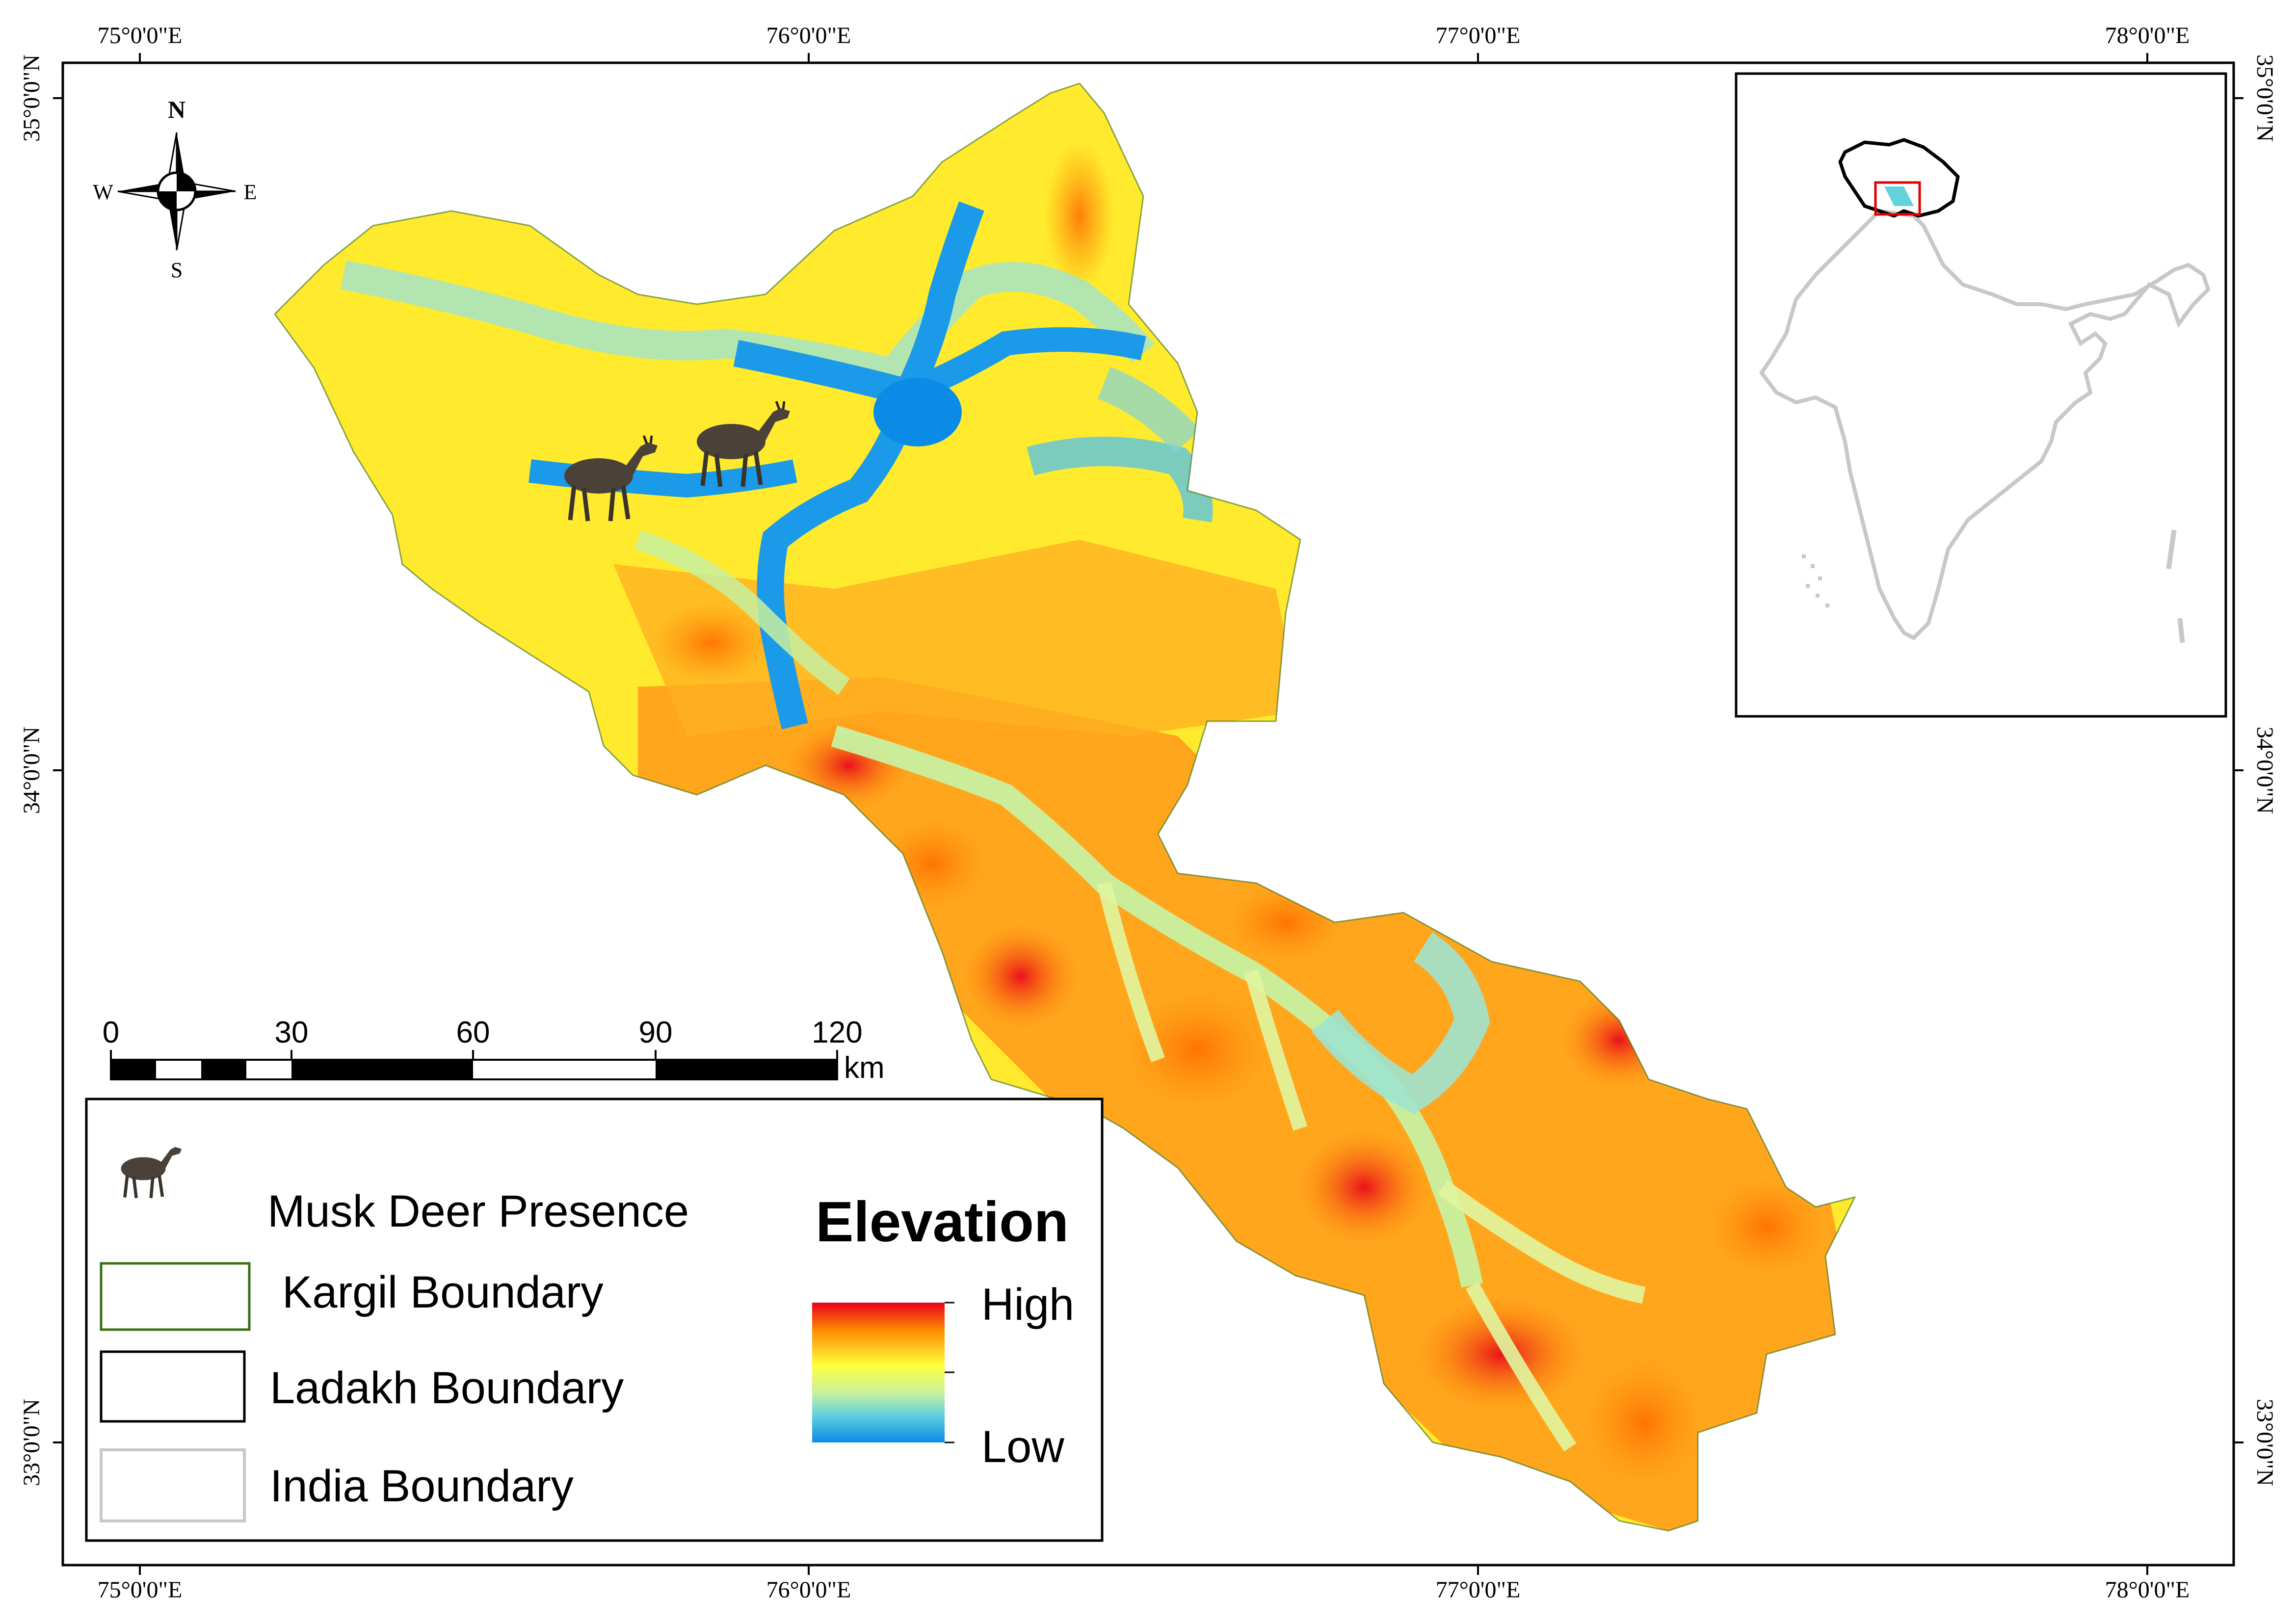 This screenshot has width=2296, height=1623. Describe the element at coordinates (176, 109) in the screenshot. I see `compass-north: N` at that location.